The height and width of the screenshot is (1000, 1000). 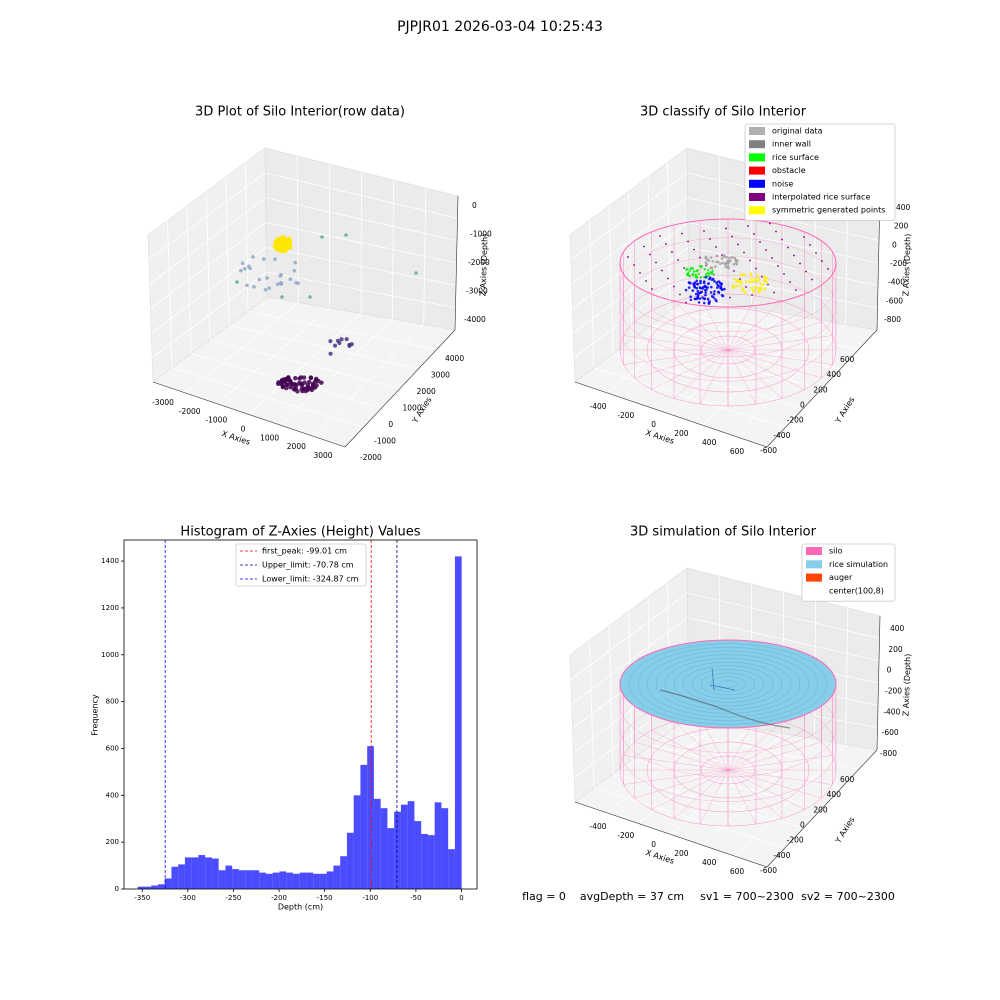 What do you see at coordinates (847, 359) in the screenshot?
I see `y-tick-label: 600` at bounding box center [847, 359].